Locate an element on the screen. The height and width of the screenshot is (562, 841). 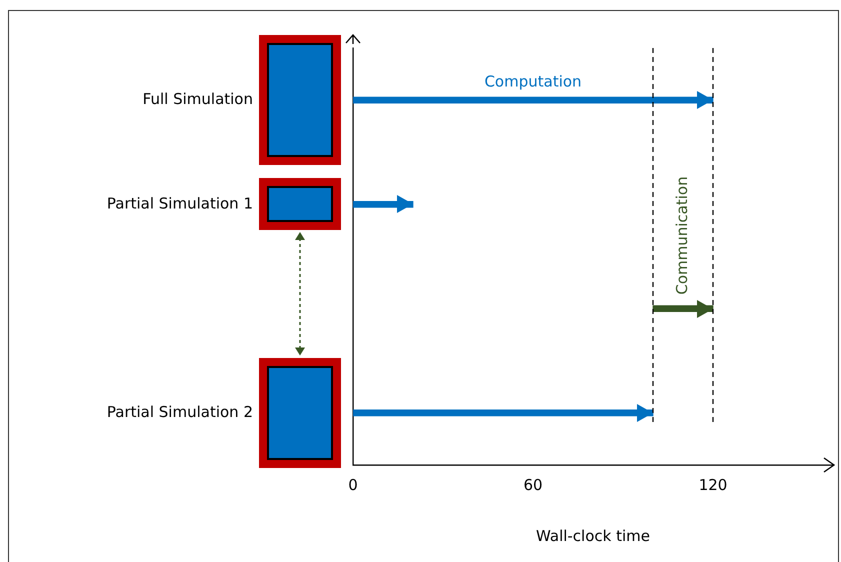
x-tick-label: 0 is located at coordinates (353, 485).